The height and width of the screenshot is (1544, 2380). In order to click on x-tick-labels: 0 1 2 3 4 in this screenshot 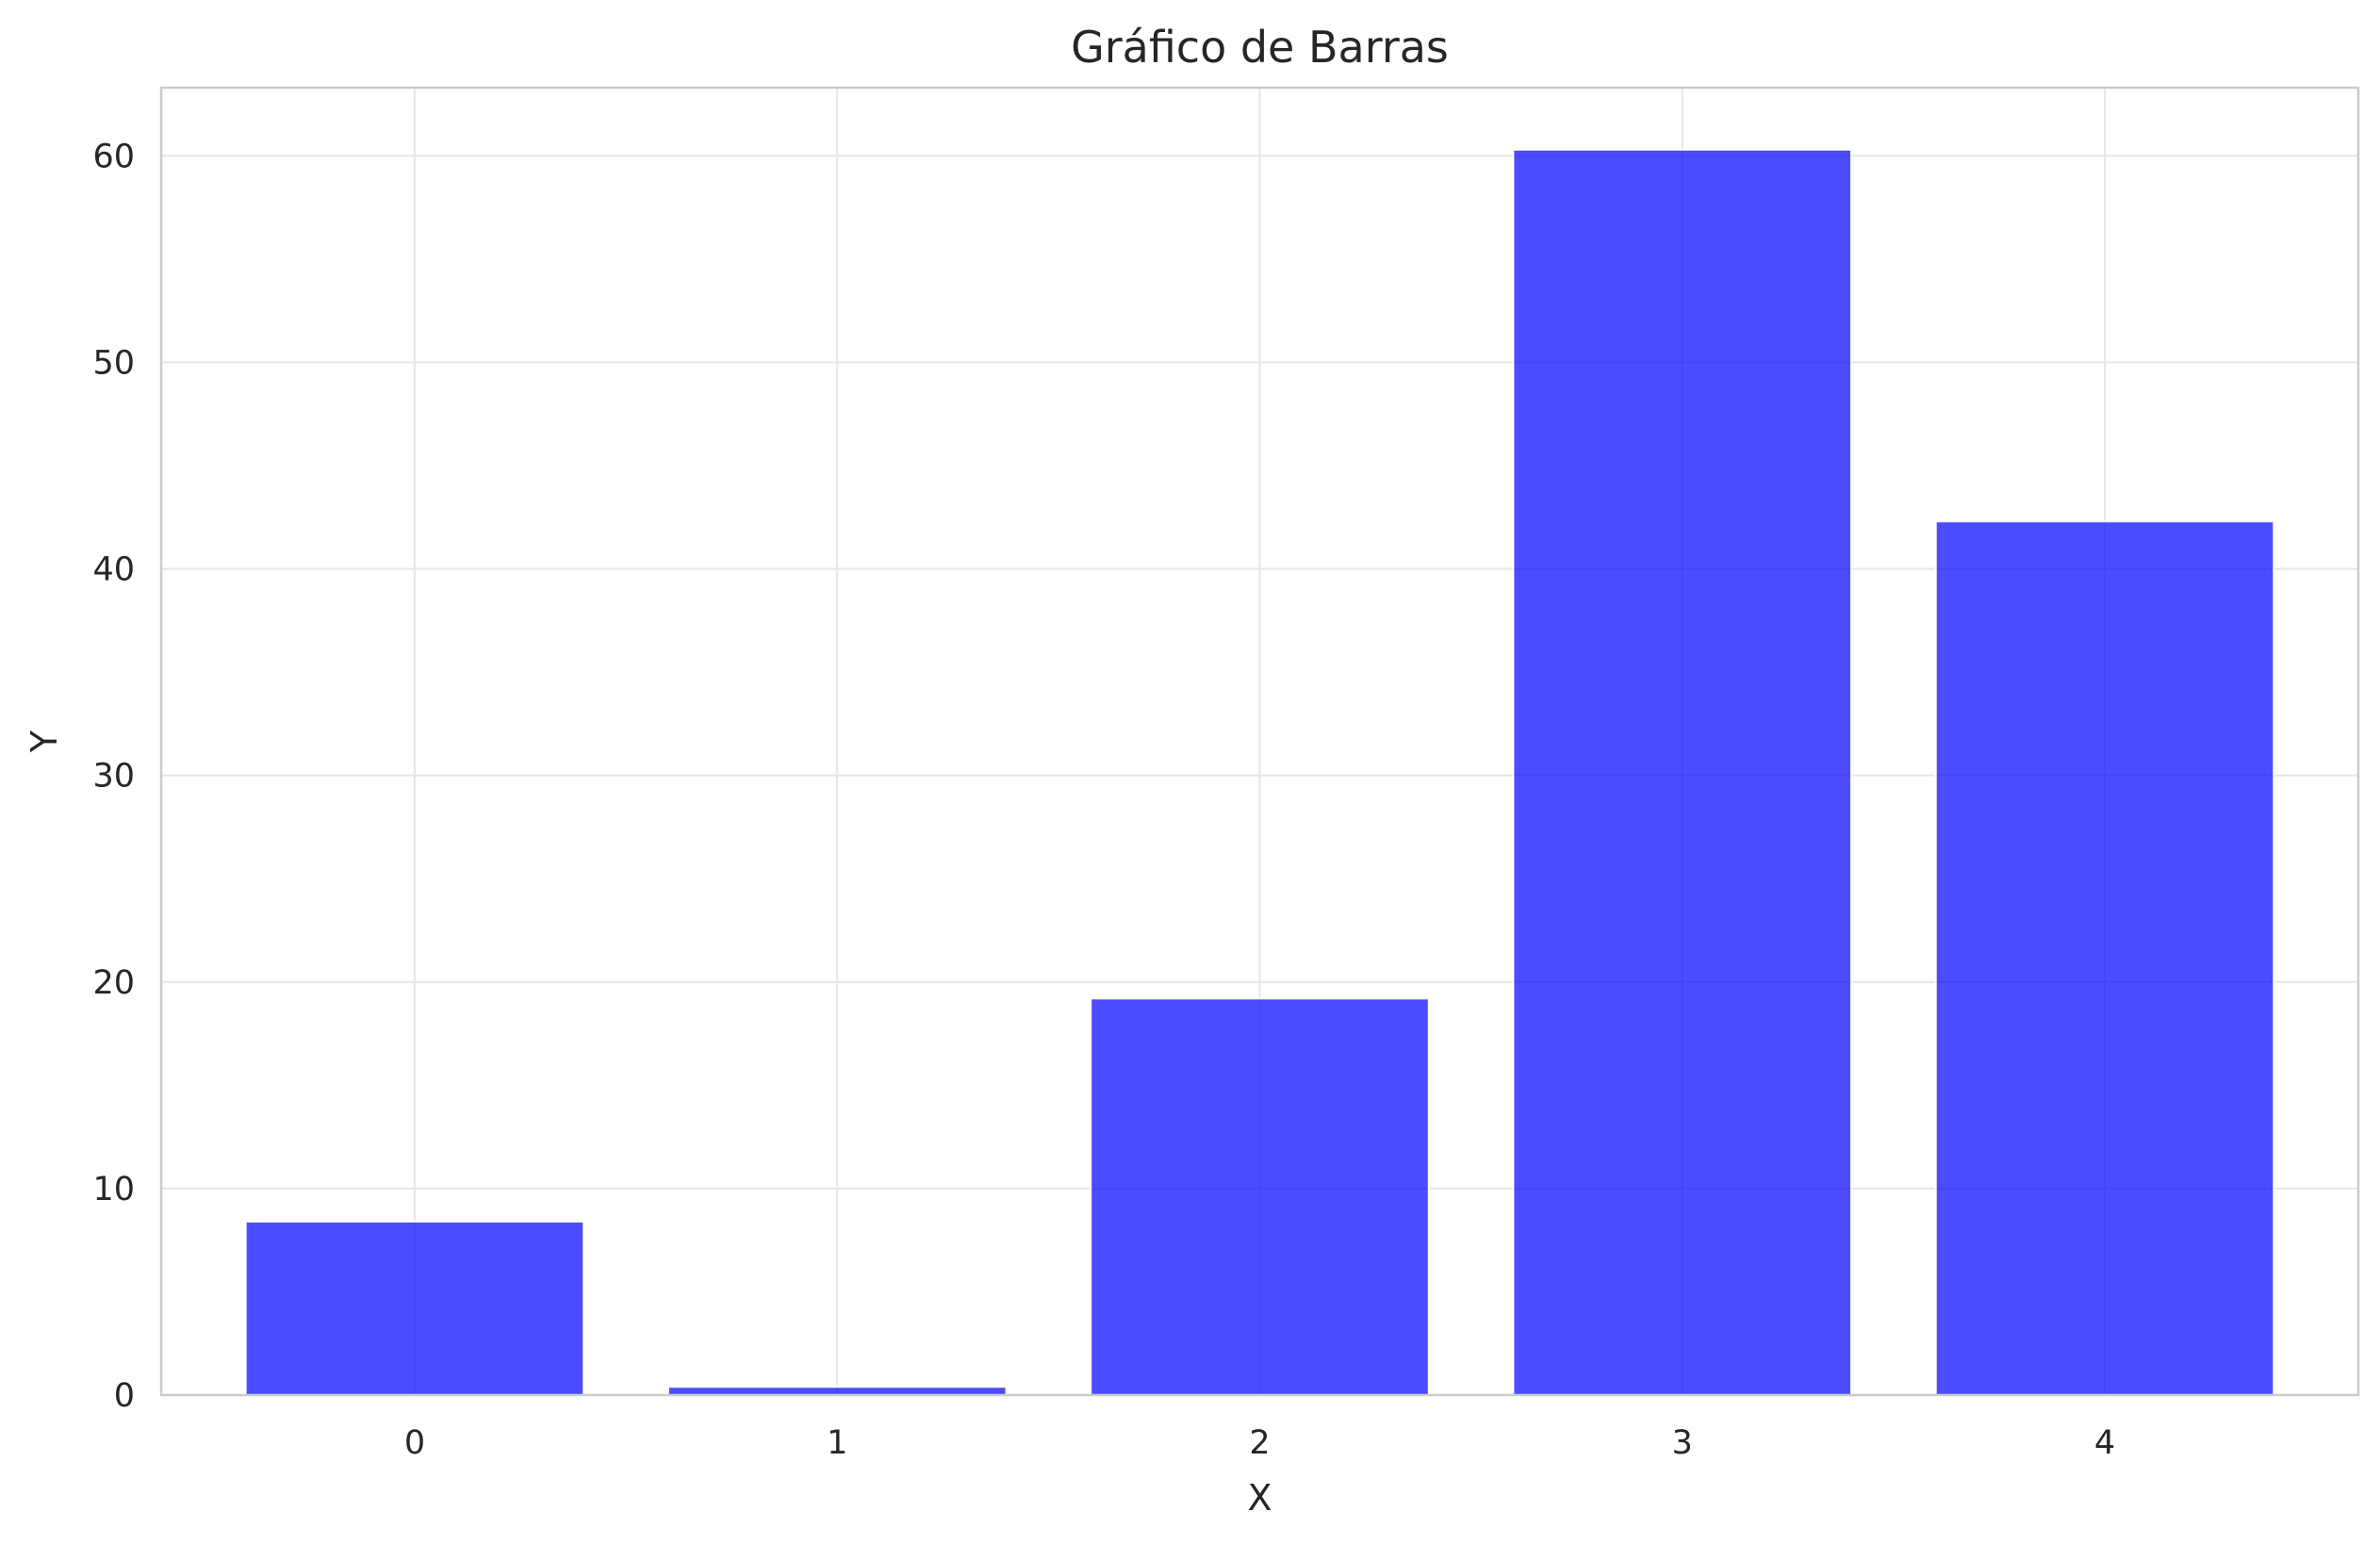, I will do `click(1259, 1443)`.